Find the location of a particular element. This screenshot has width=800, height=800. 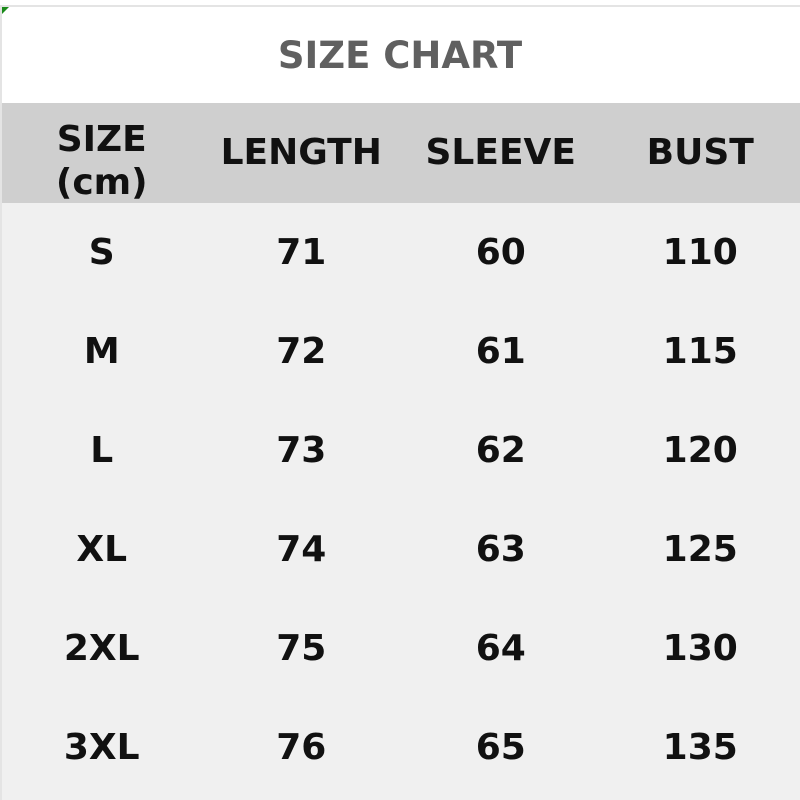

cell-length: 71 is located at coordinates (301, 252).